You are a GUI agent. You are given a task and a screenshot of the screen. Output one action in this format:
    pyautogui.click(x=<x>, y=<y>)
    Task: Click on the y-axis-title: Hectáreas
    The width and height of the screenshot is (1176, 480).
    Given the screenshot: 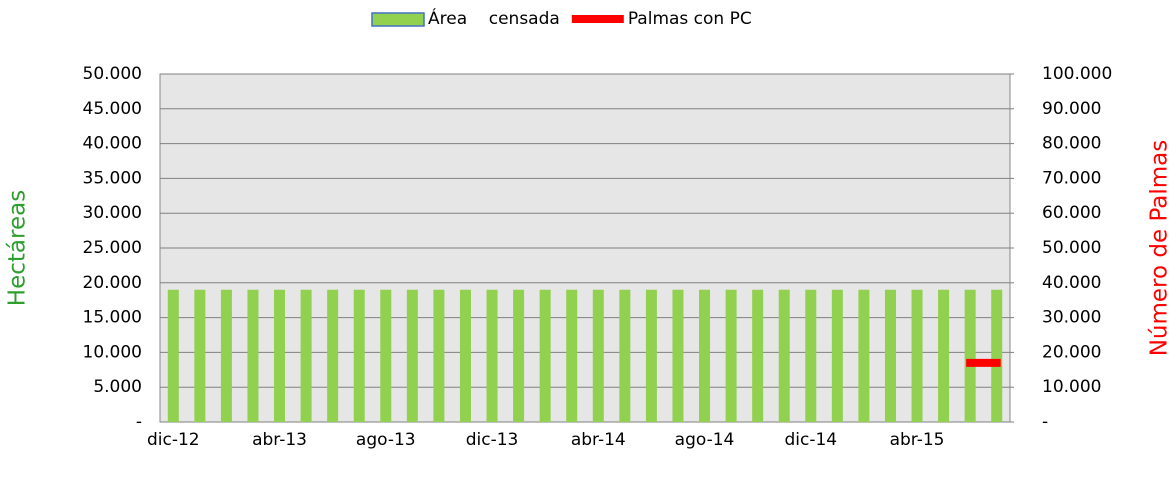 What is the action you would take?
    pyautogui.click(x=18, y=248)
    